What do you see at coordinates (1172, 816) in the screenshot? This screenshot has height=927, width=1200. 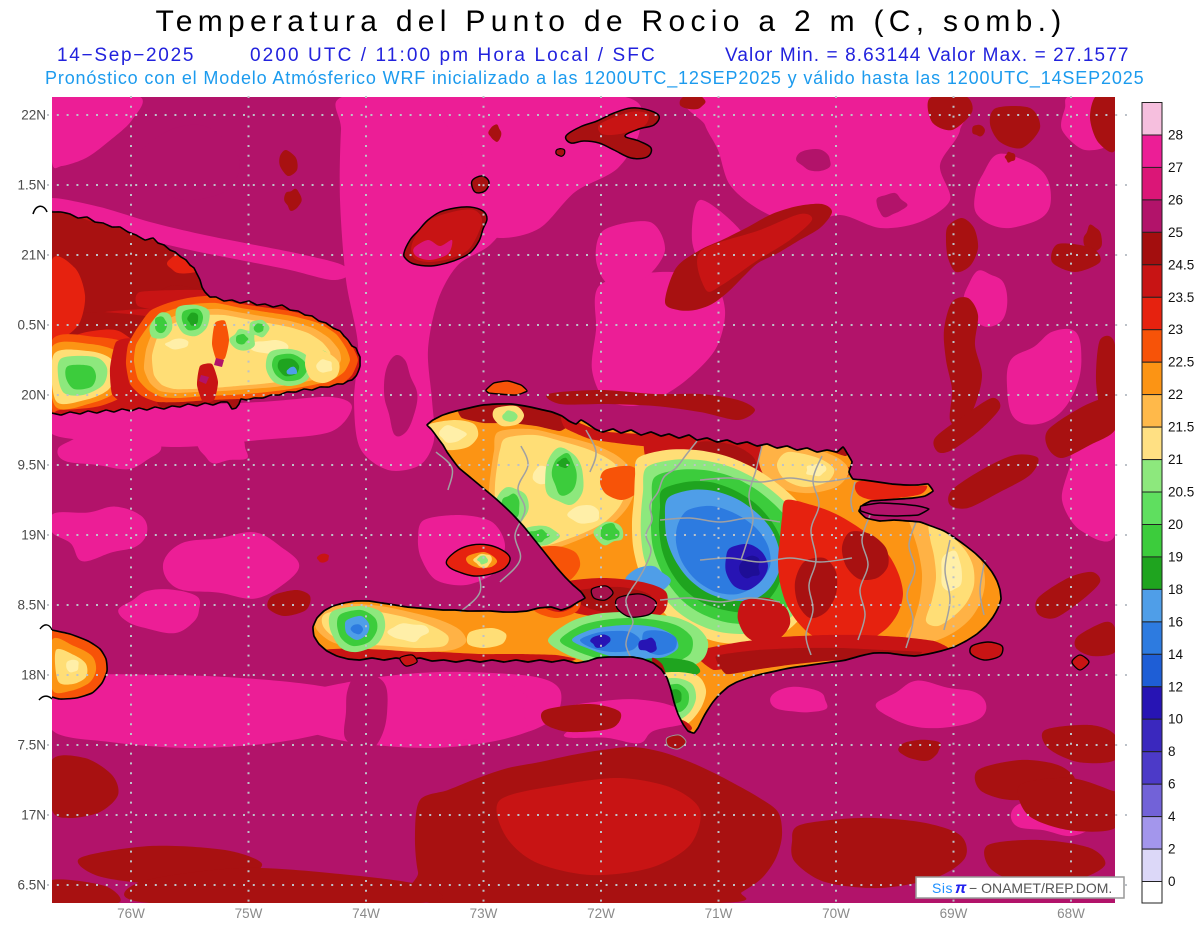 I see `svg-text: 4` at bounding box center [1172, 816].